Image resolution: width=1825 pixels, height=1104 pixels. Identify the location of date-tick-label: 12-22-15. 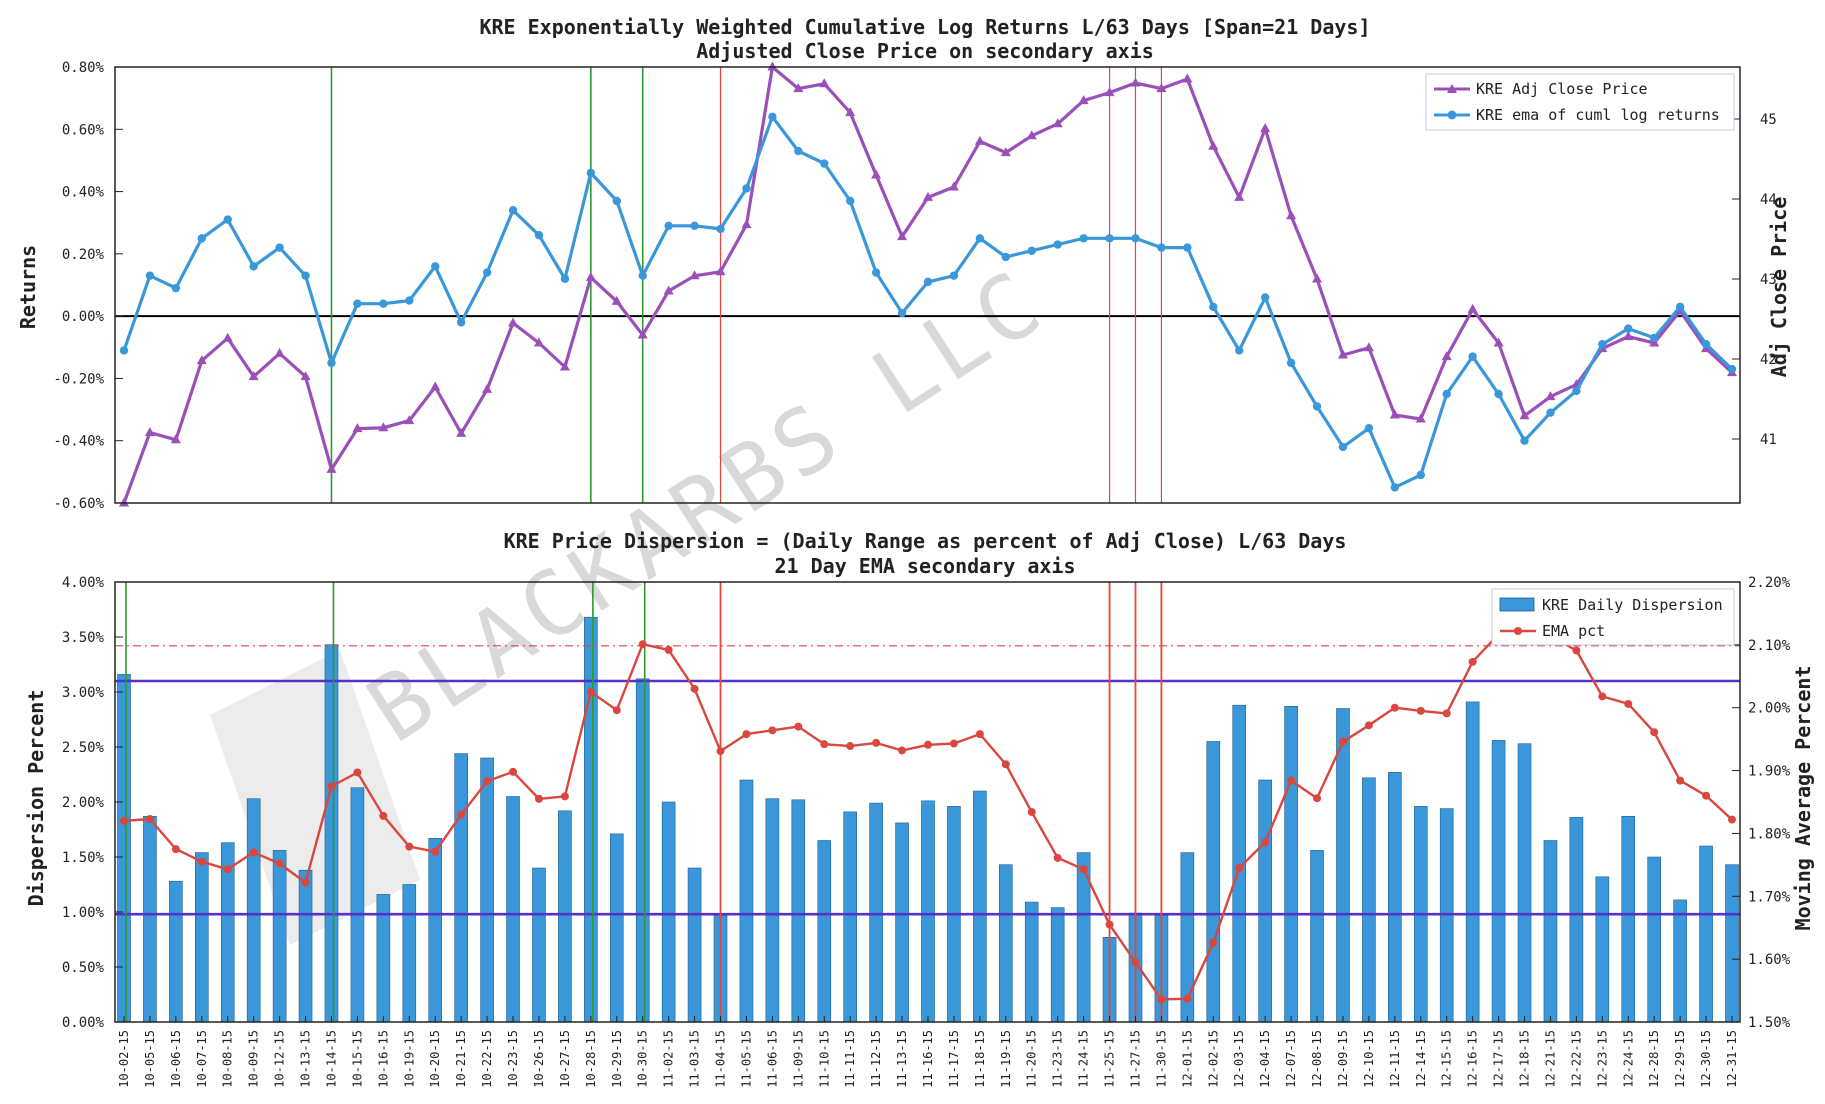
(1576, 1059).